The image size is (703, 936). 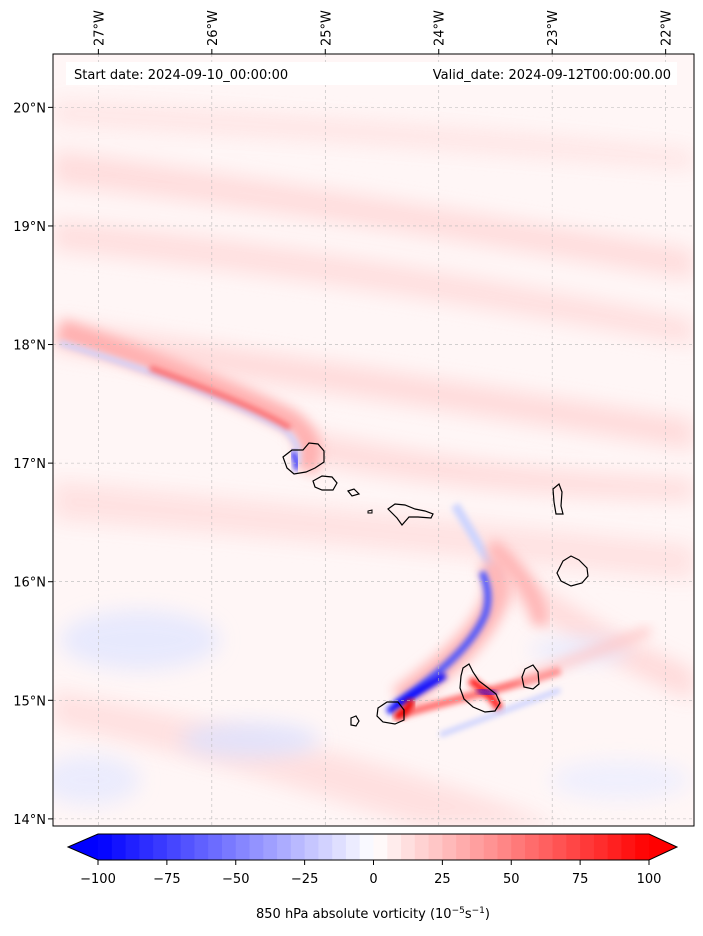 I want to click on island-santa-luzia, so click(x=353, y=492).